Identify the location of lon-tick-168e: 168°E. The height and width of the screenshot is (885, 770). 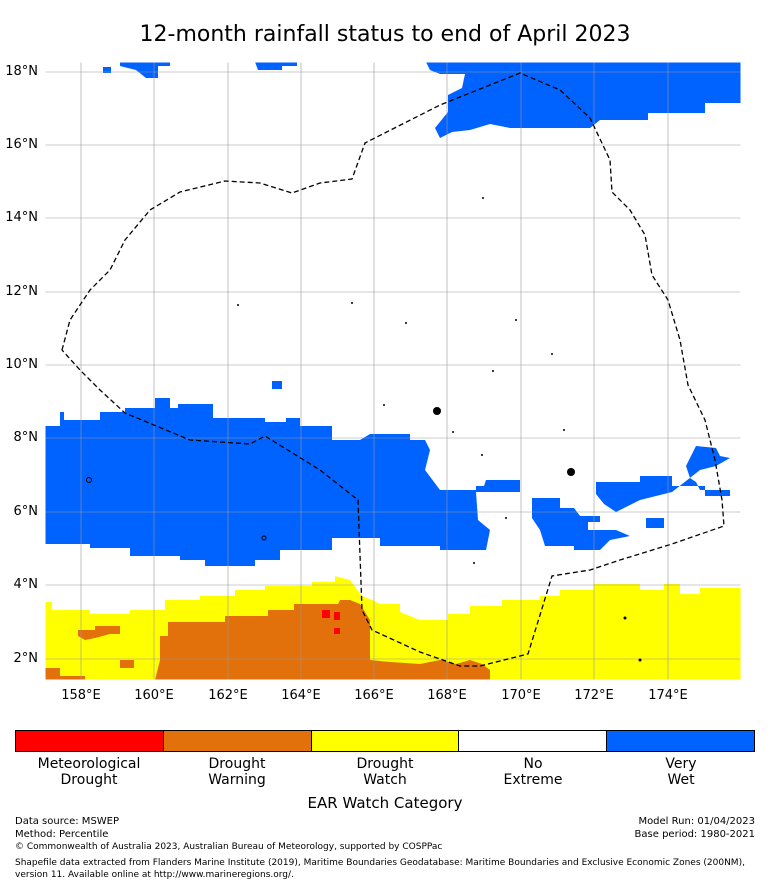
(447, 695).